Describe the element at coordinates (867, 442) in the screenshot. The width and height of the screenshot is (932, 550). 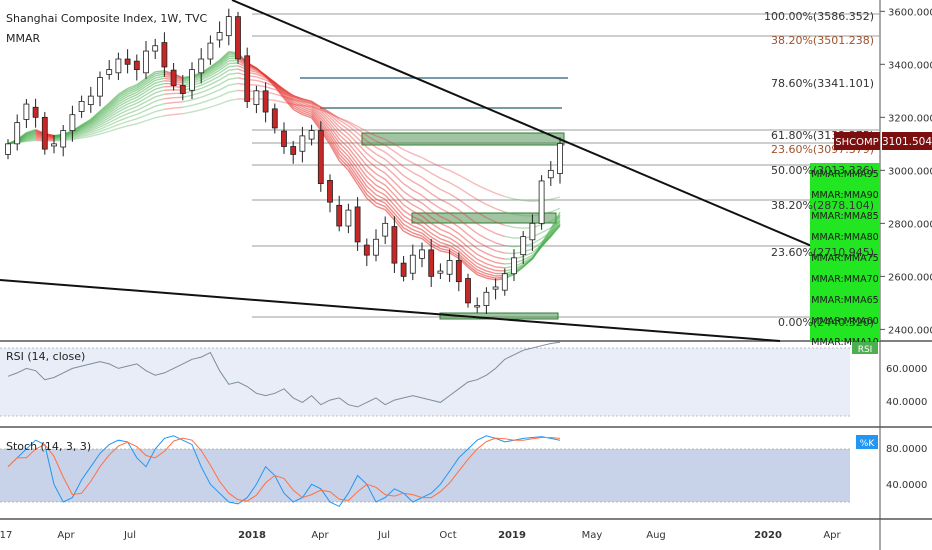
I see `stoch-badge` at that location.